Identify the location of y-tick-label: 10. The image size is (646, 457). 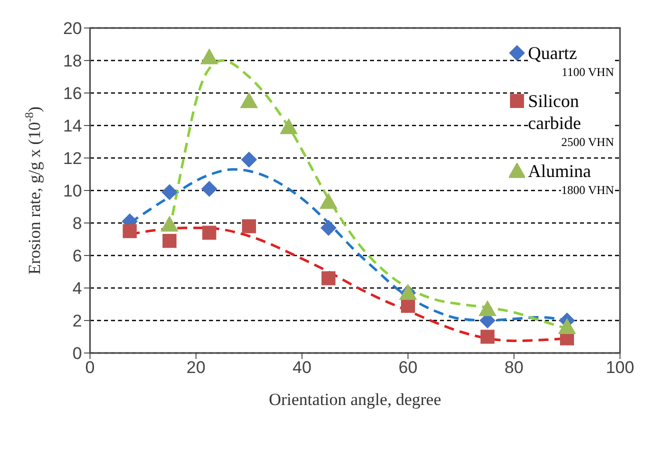
(72, 191).